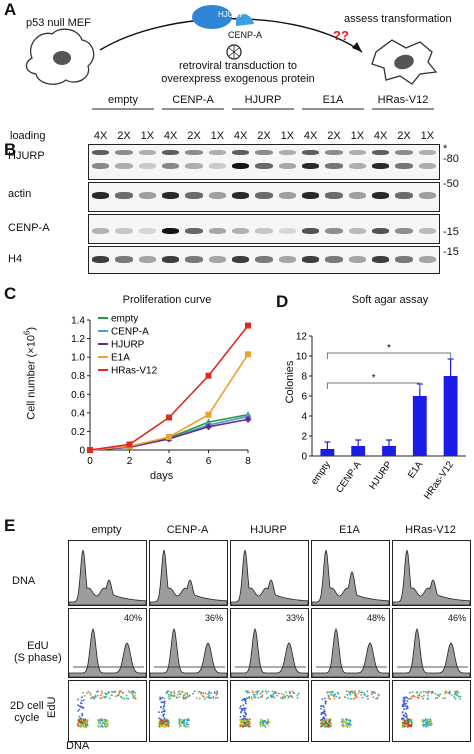 The width and height of the screenshot is (474, 754). I want to click on error-bar, so click(358, 445).